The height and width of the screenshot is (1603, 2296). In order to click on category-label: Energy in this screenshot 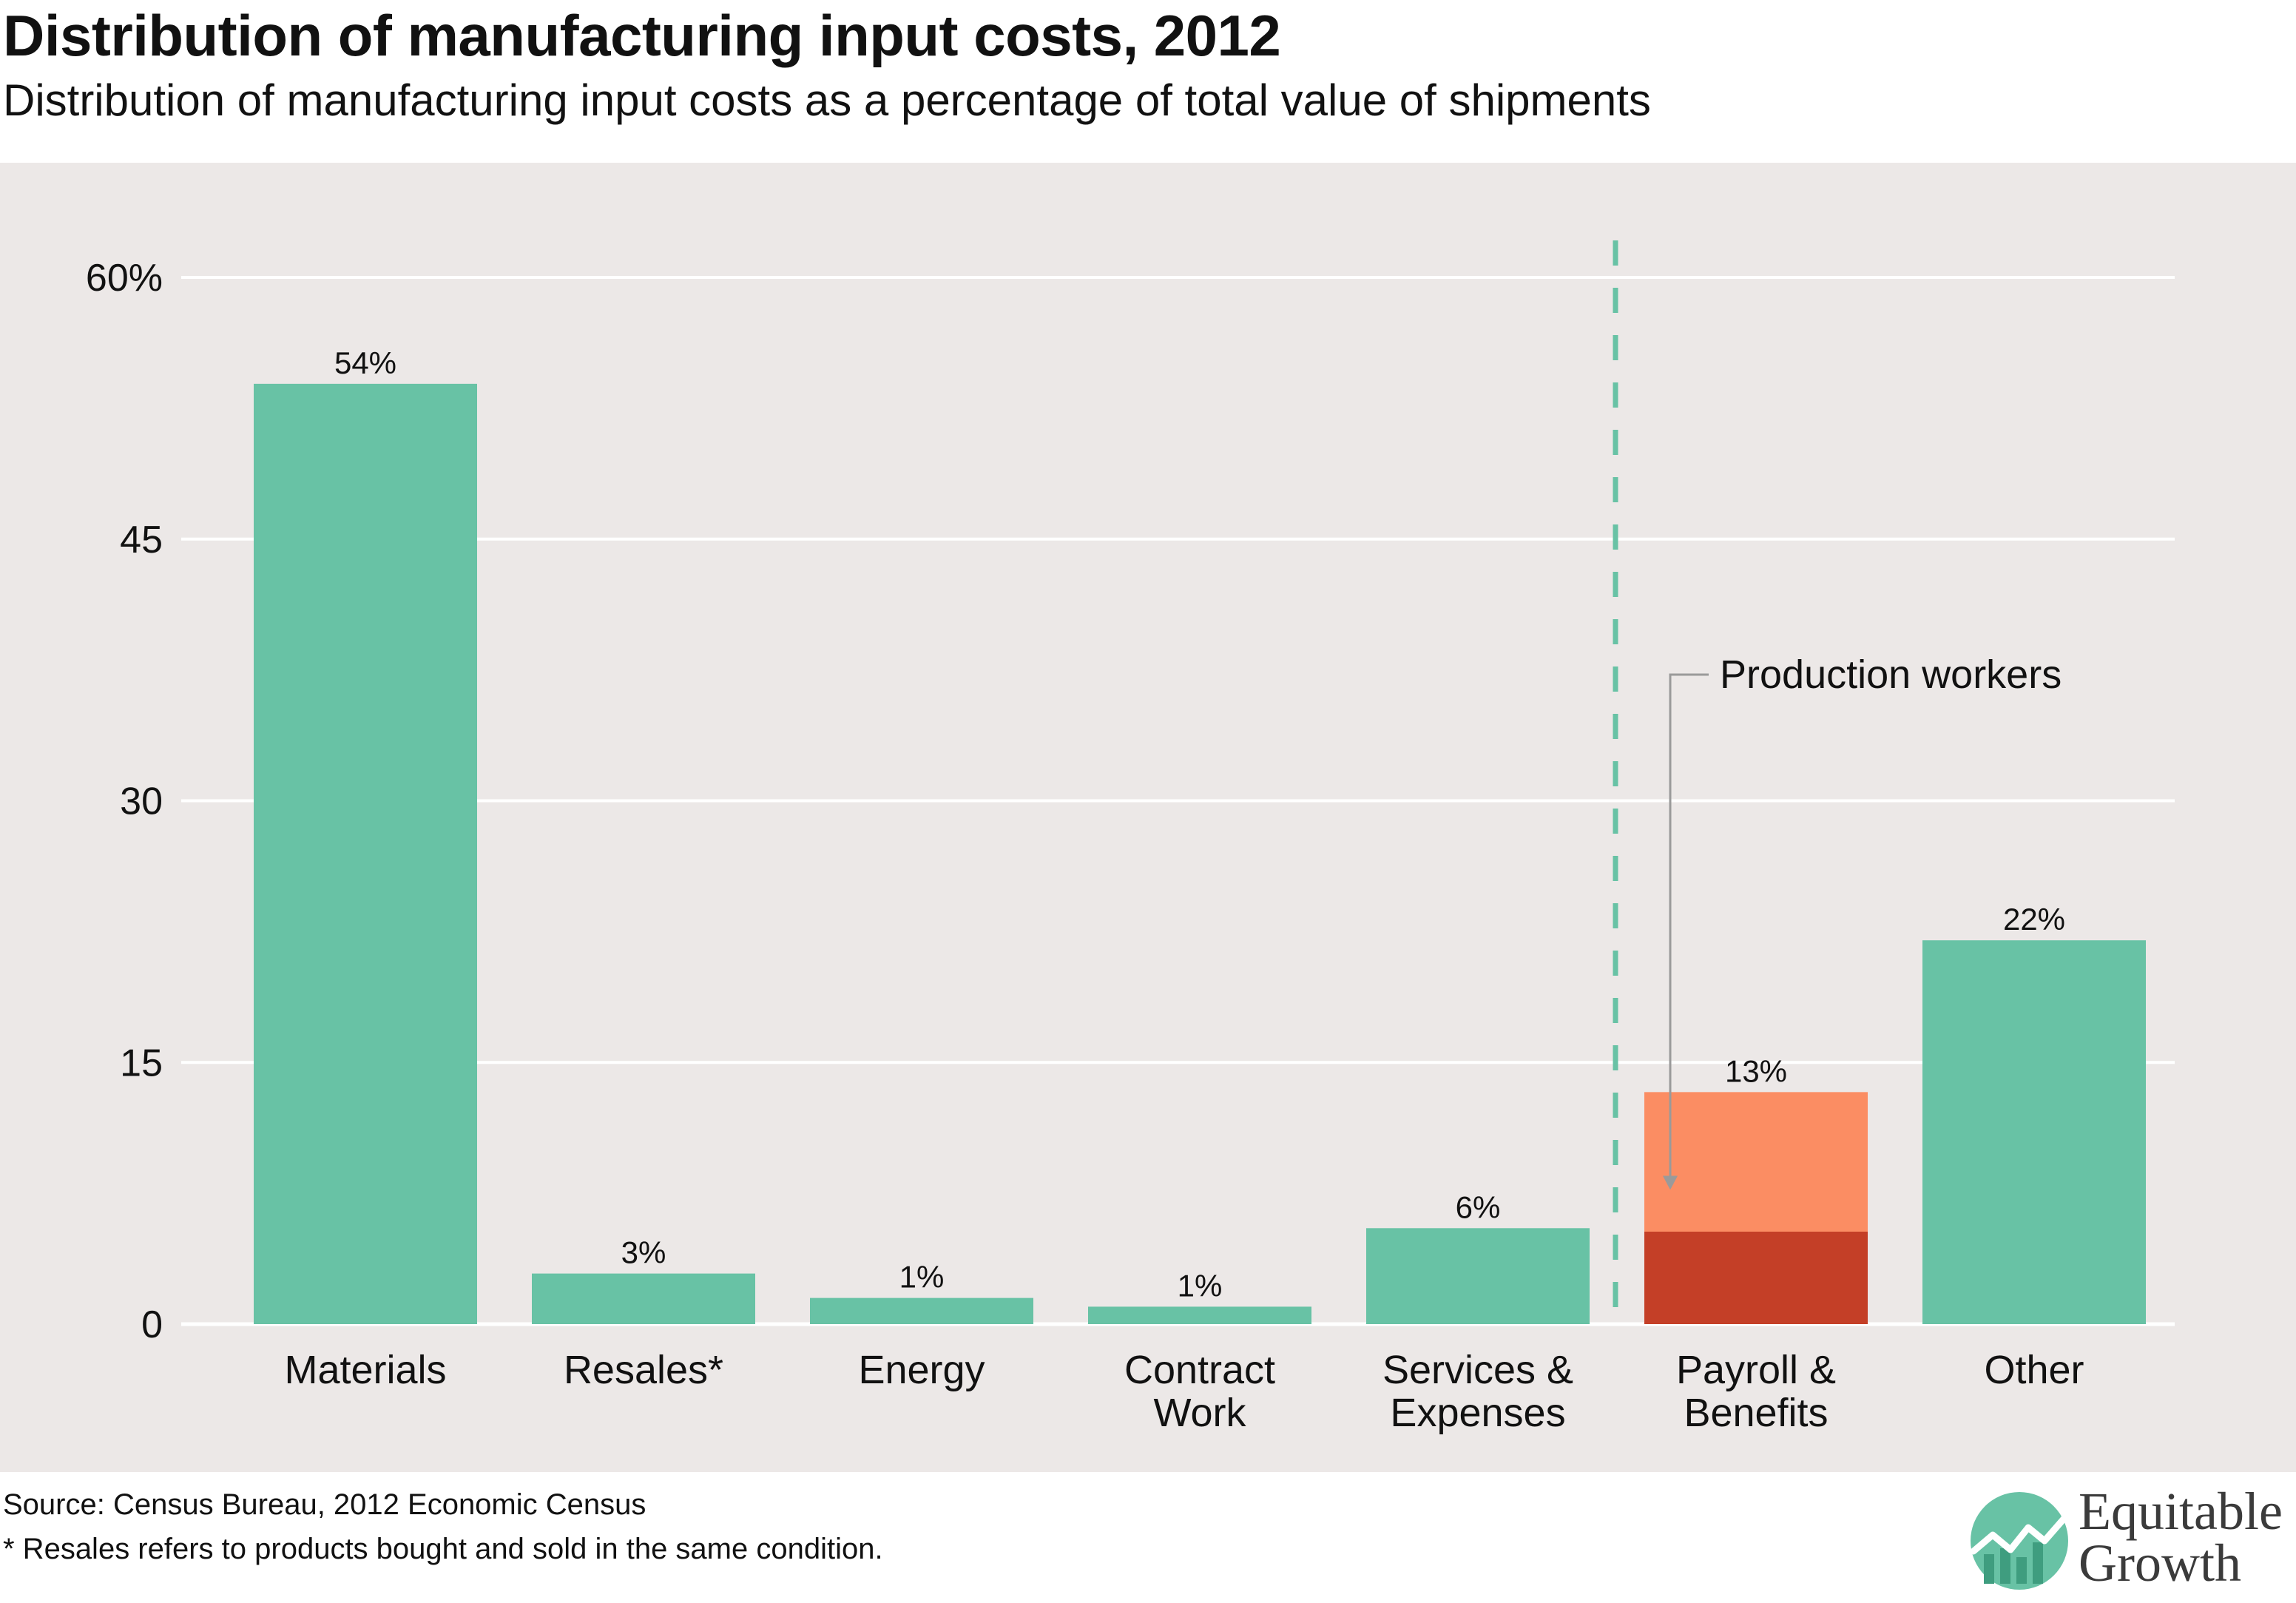, I will do `click(921, 1370)`.